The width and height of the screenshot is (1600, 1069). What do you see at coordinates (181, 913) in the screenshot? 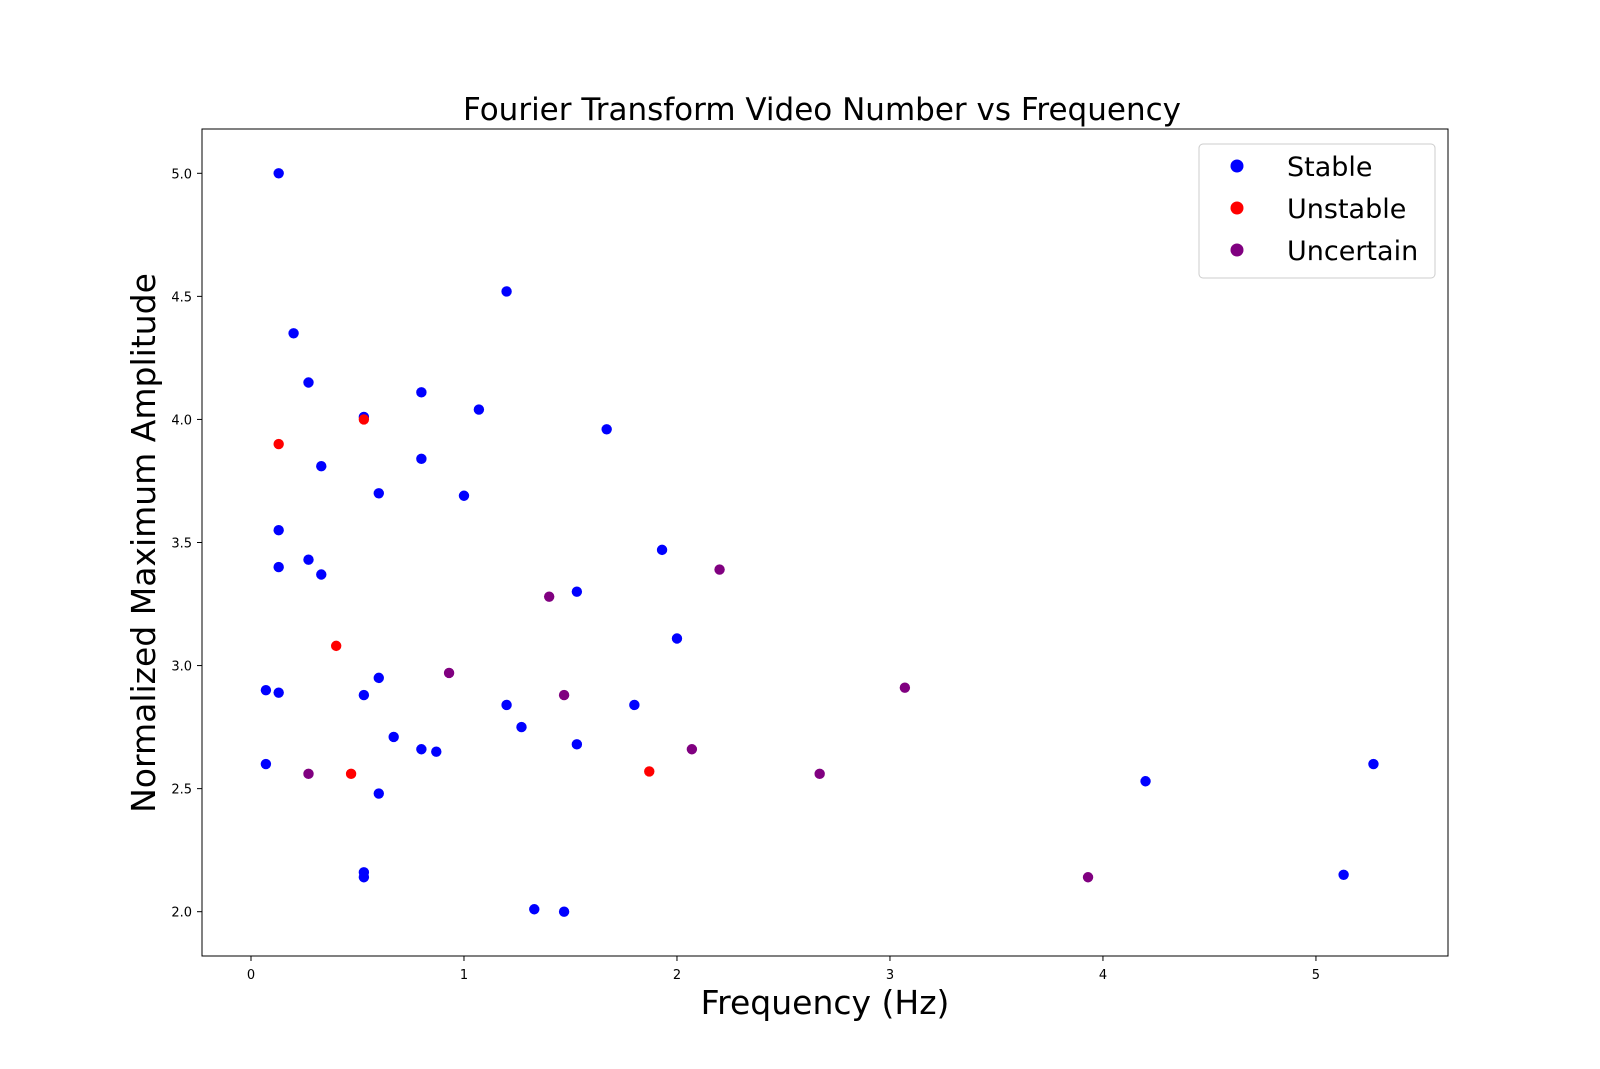
I see `y-tick-label: 2.0` at bounding box center [181, 913].